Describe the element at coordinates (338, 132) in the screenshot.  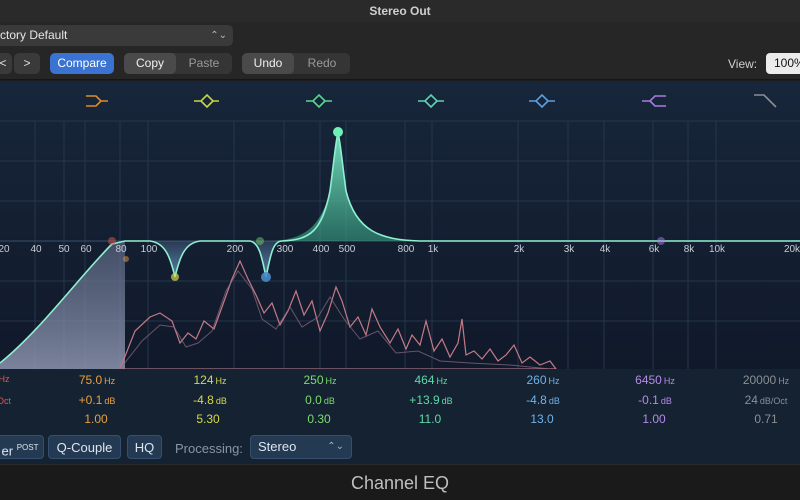
I see `band-4-node` at that location.